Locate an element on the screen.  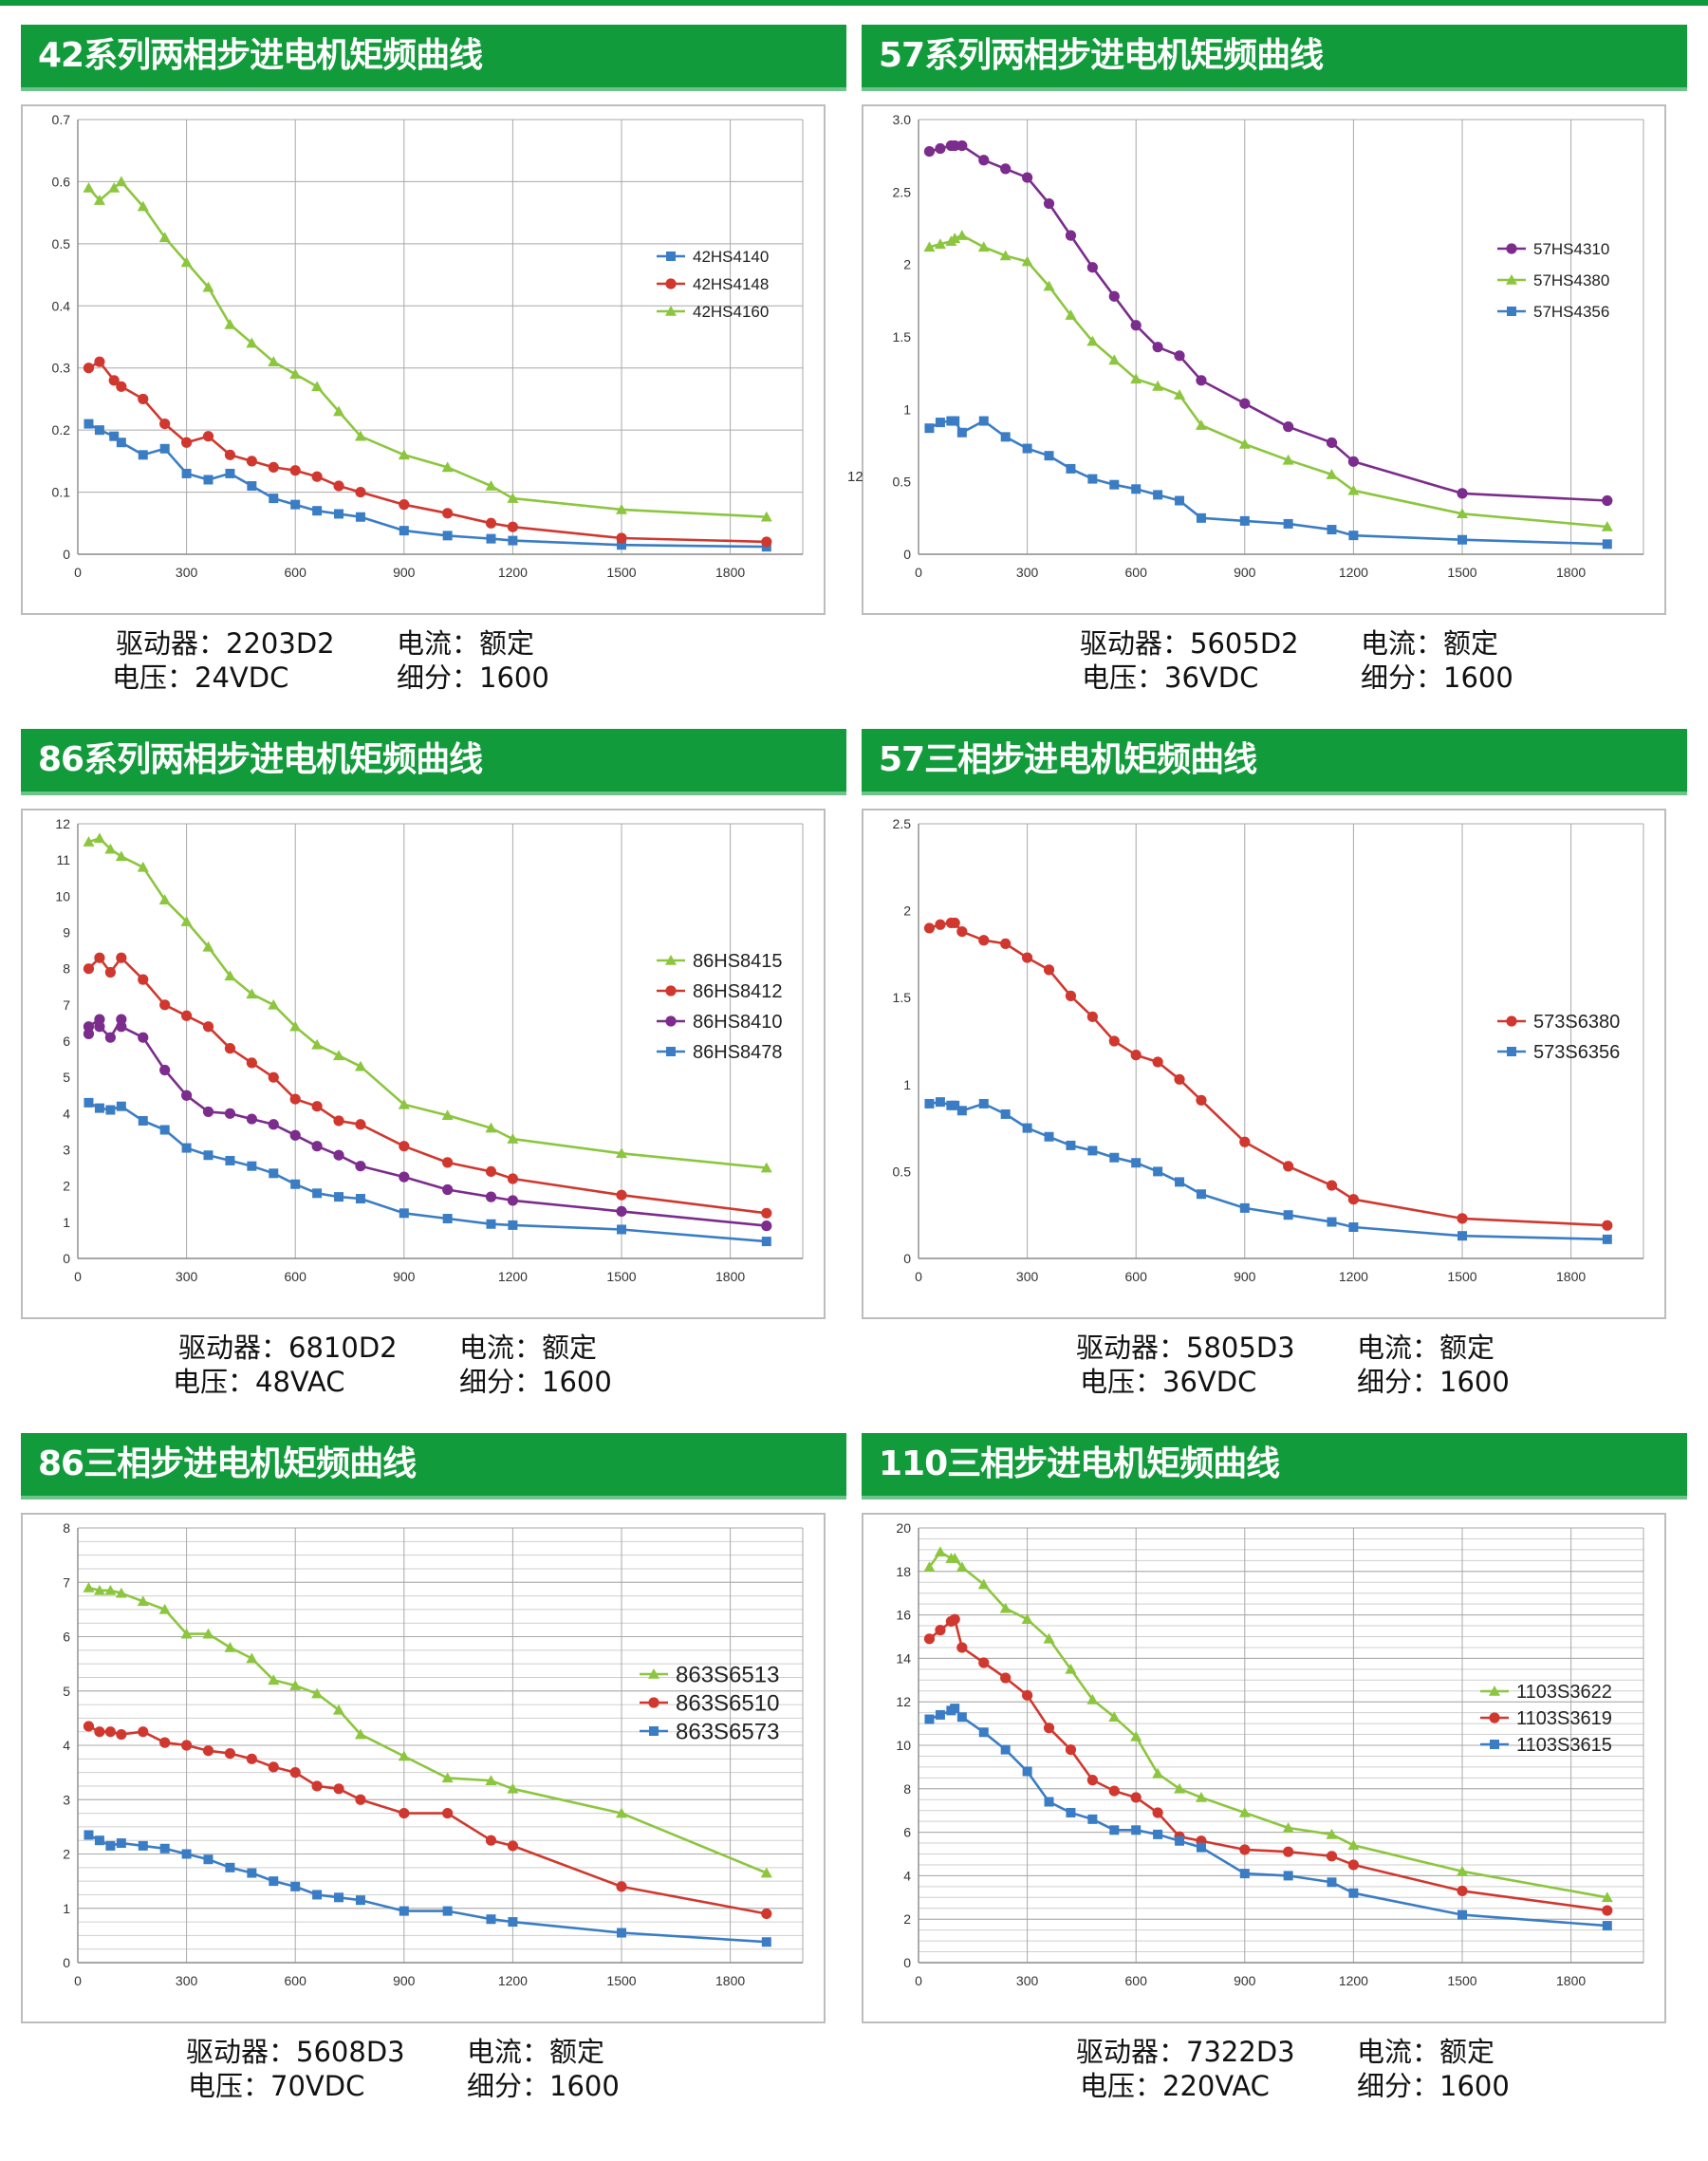
x-tick-label: 900 is located at coordinates (1245, 572).